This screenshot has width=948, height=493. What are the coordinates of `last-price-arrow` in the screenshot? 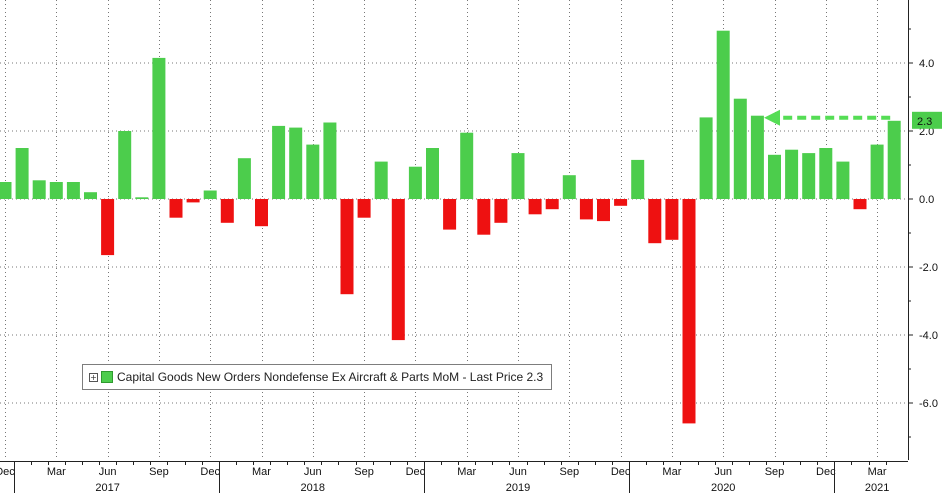 It's located at (827, 117).